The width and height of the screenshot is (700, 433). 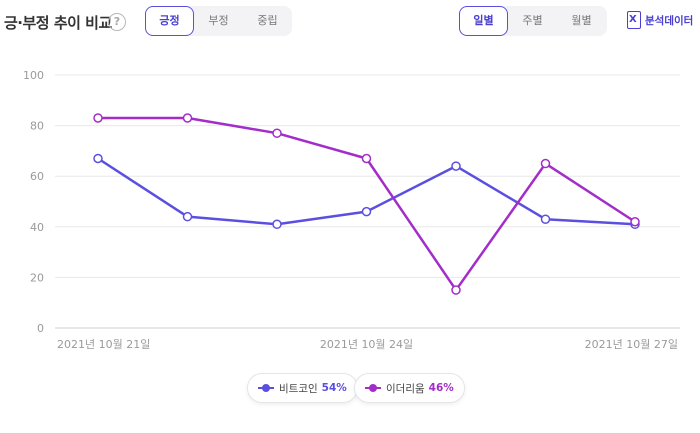 What do you see at coordinates (40, 328) in the screenshot?
I see `y-tick-label-0: 0` at bounding box center [40, 328].